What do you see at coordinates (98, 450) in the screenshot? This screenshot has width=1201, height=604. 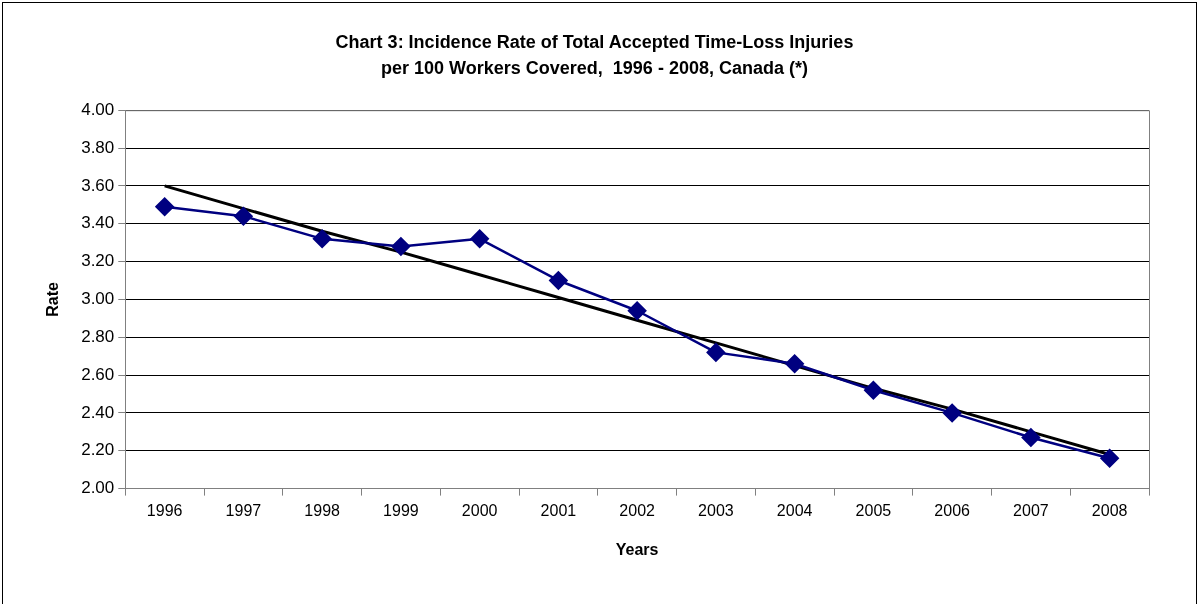 I see `y-tick-label: 2.20` at bounding box center [98, 450].